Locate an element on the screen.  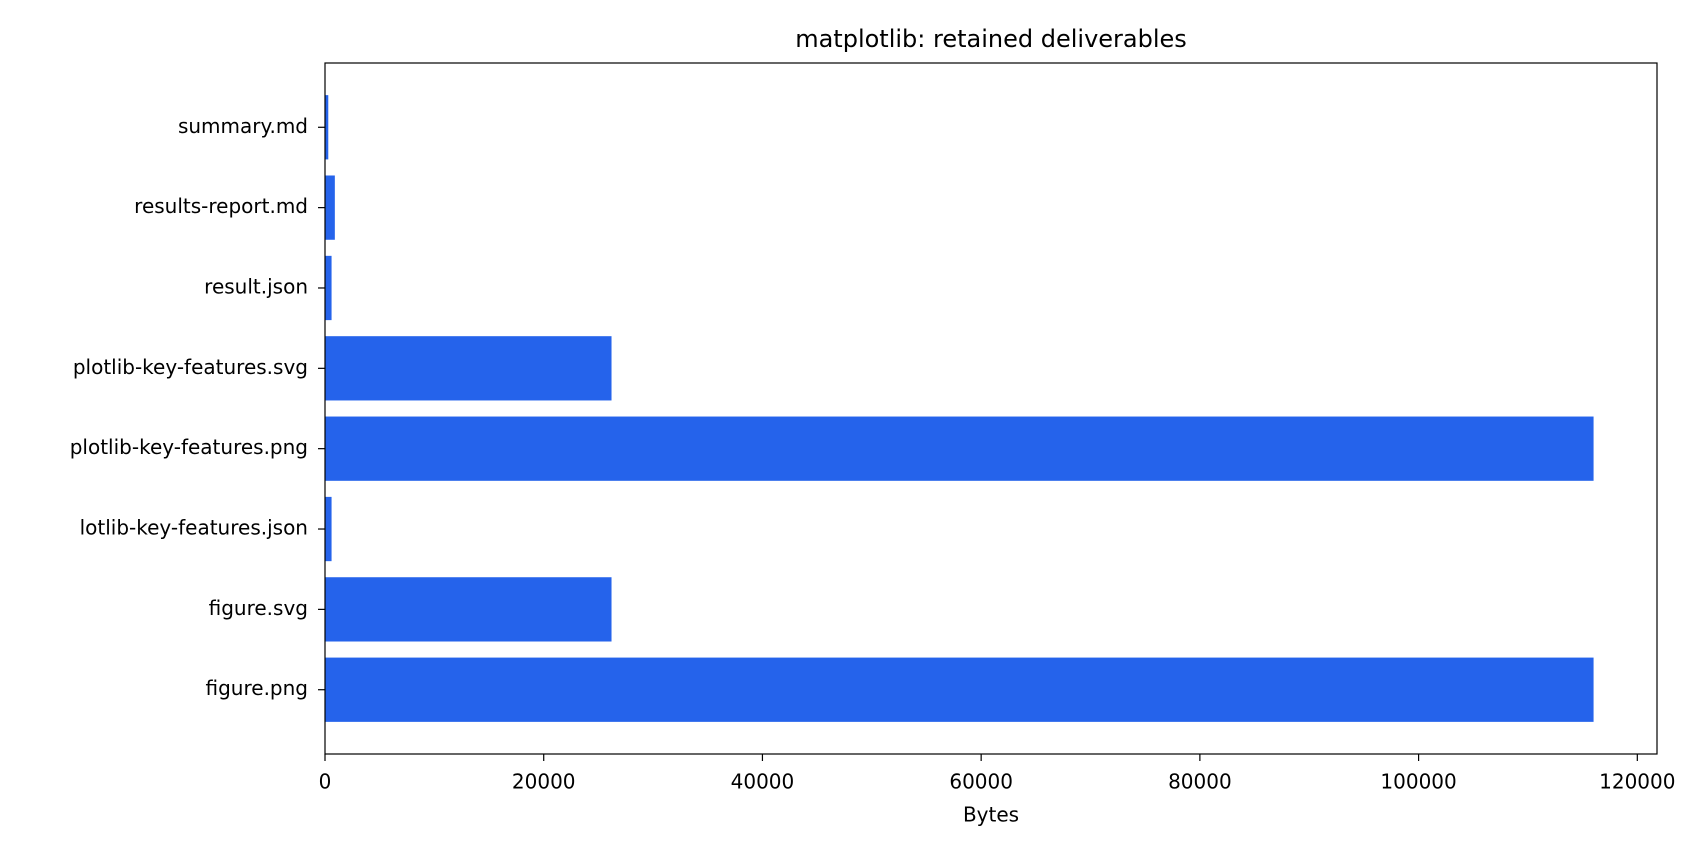
y-tick-label: result.json is located at coordinates (256, 286).